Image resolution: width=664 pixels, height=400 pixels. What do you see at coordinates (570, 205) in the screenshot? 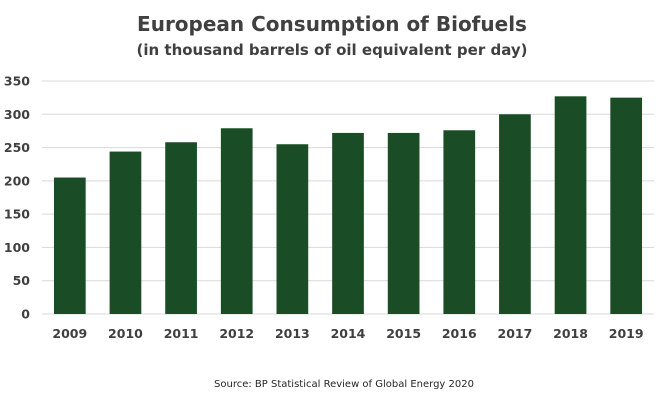
I see `bar-2018` at bounding box center [570, 205].